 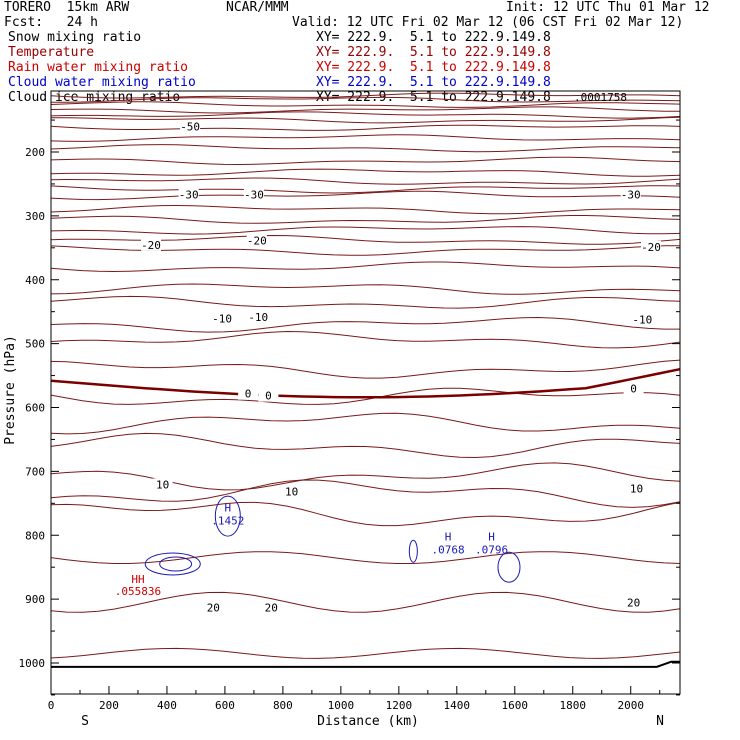 I want to click on rain-water-max-mark: HH, so click(x=137, y=579).